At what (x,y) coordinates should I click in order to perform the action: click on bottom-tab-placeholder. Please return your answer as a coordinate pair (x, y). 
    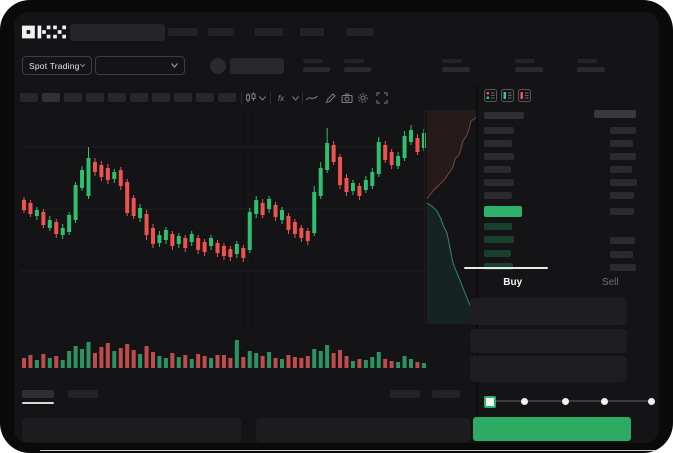
    Looking at the image, I should click on (83, 394).